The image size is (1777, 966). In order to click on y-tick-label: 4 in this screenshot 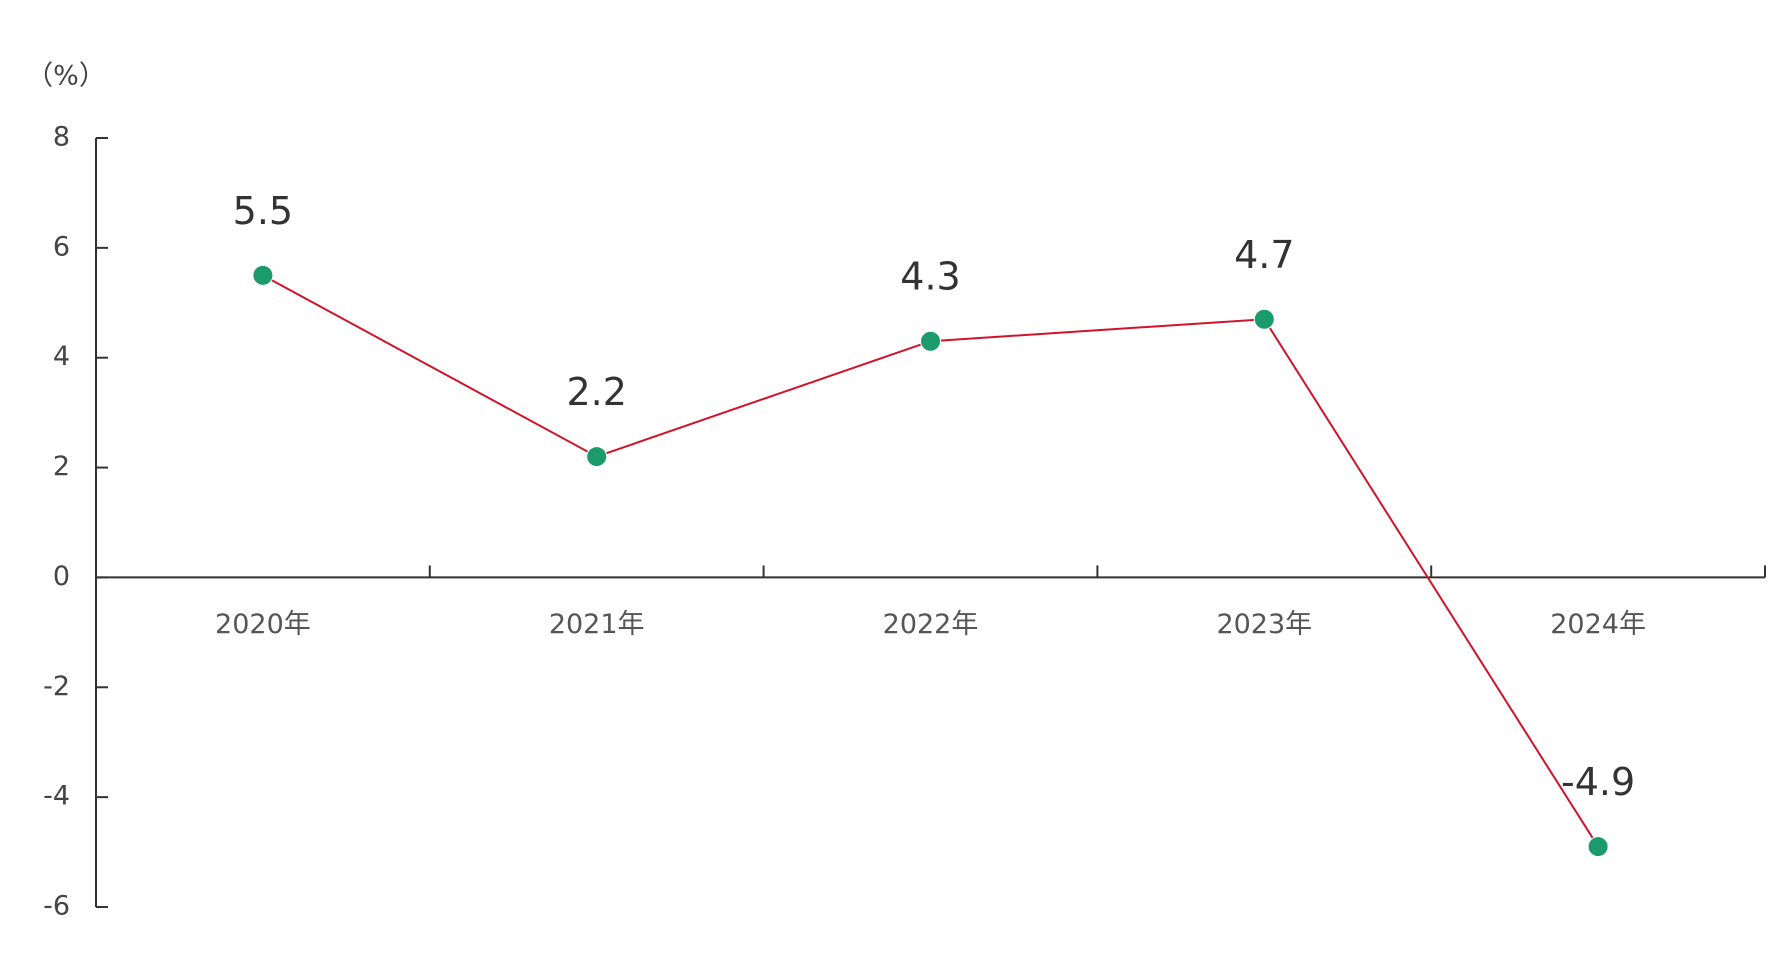, I will do `click(61, 356)`.